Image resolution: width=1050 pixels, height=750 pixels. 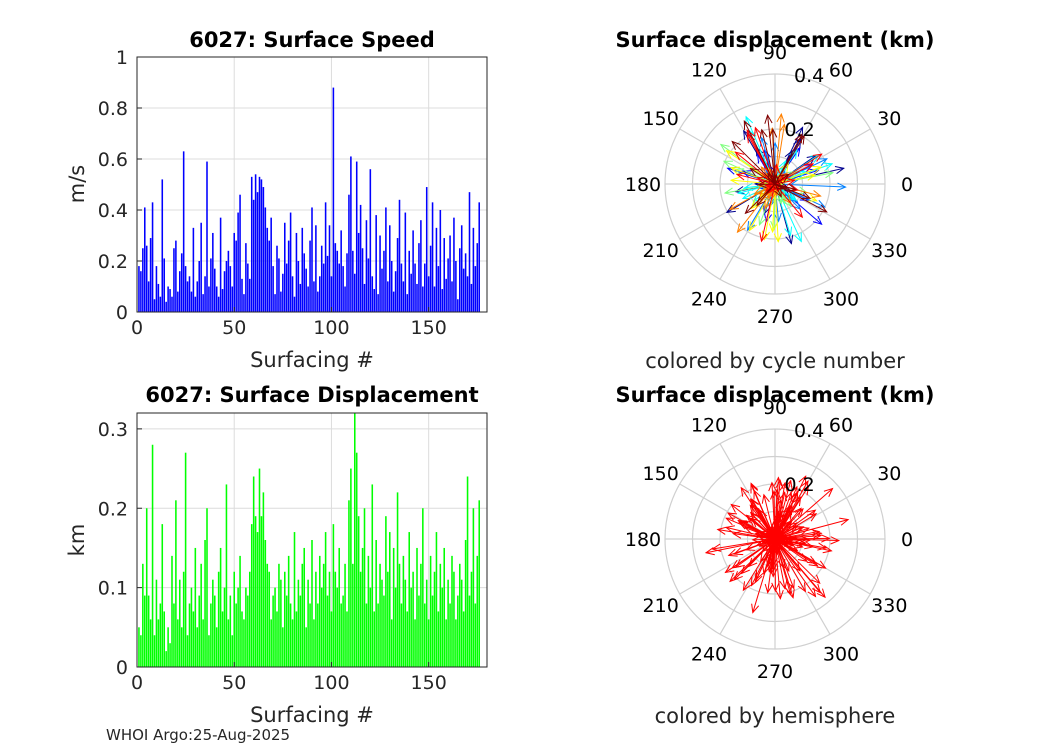 What do you see at coordinates (709, 299) in the screenshot?
I see `angle-label: 240` at bounding box center [709, 299].